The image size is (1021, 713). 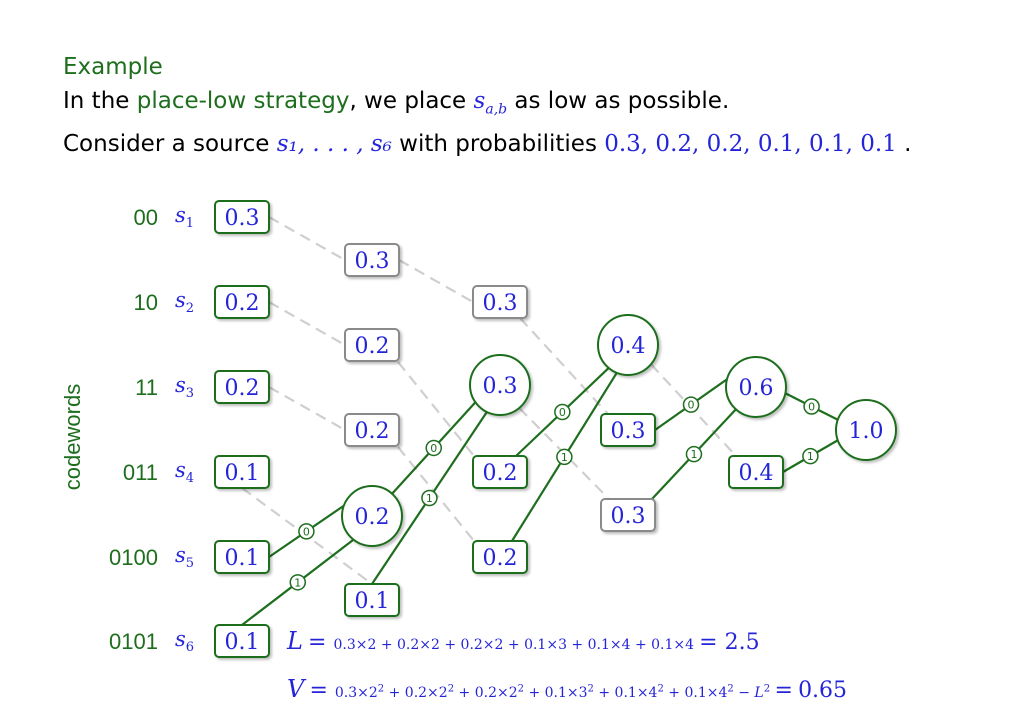 I want to click on source-symbols: s₁, . . . , s₆, so click(x=334, y=143).